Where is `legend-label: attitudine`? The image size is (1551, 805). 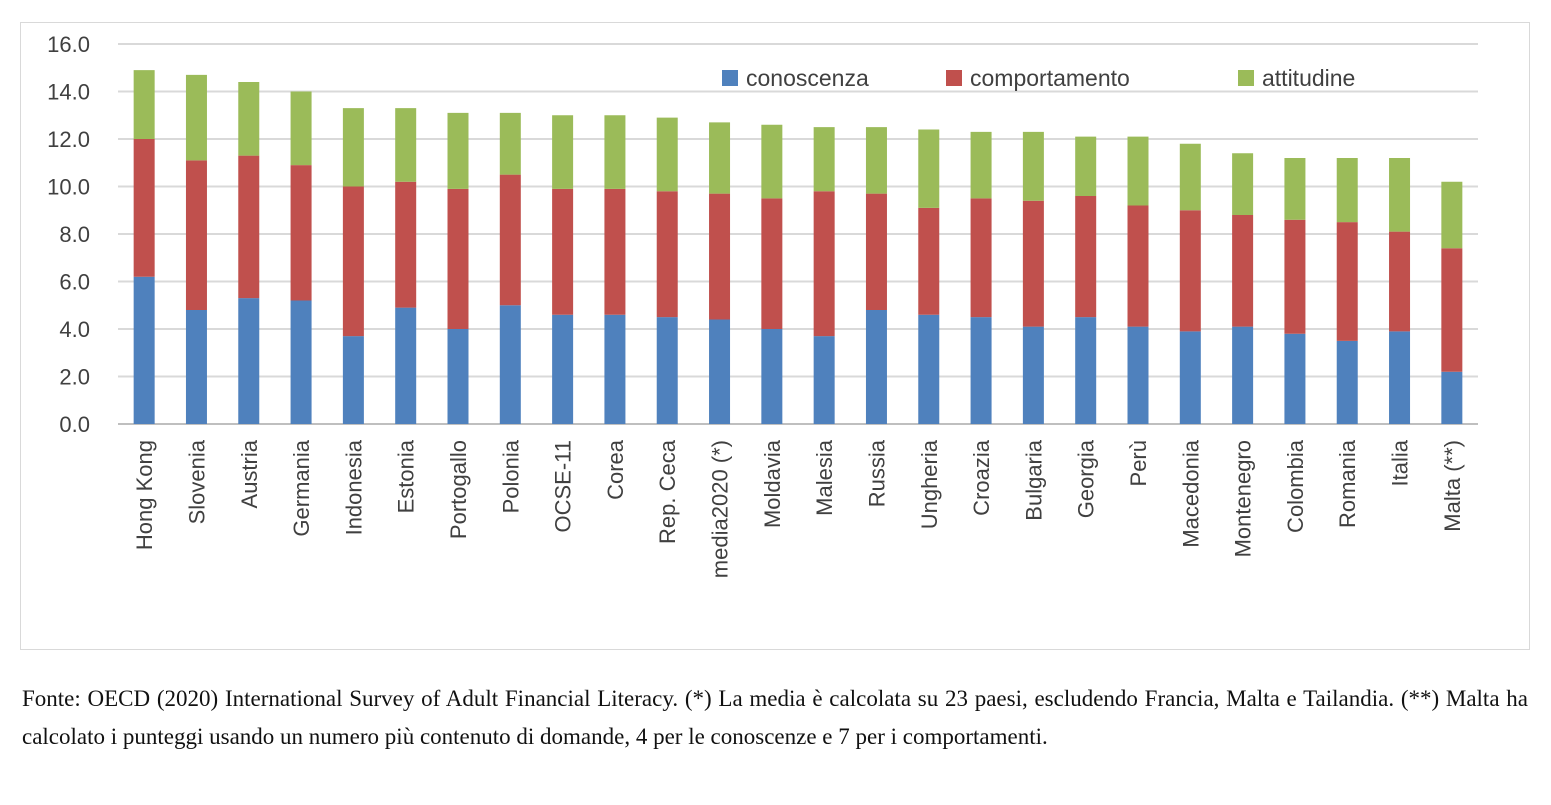
legend-label: attitudine is located at coordinates (1308, 78).